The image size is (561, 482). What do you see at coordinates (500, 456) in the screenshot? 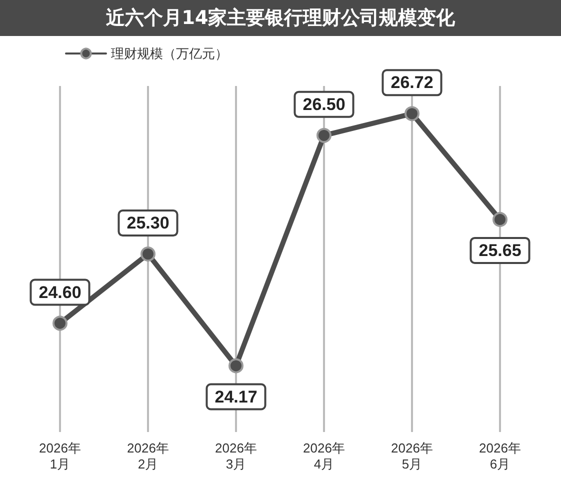
I see `x-tick-label: 2026年 6月` at bounding box center [500, 456].